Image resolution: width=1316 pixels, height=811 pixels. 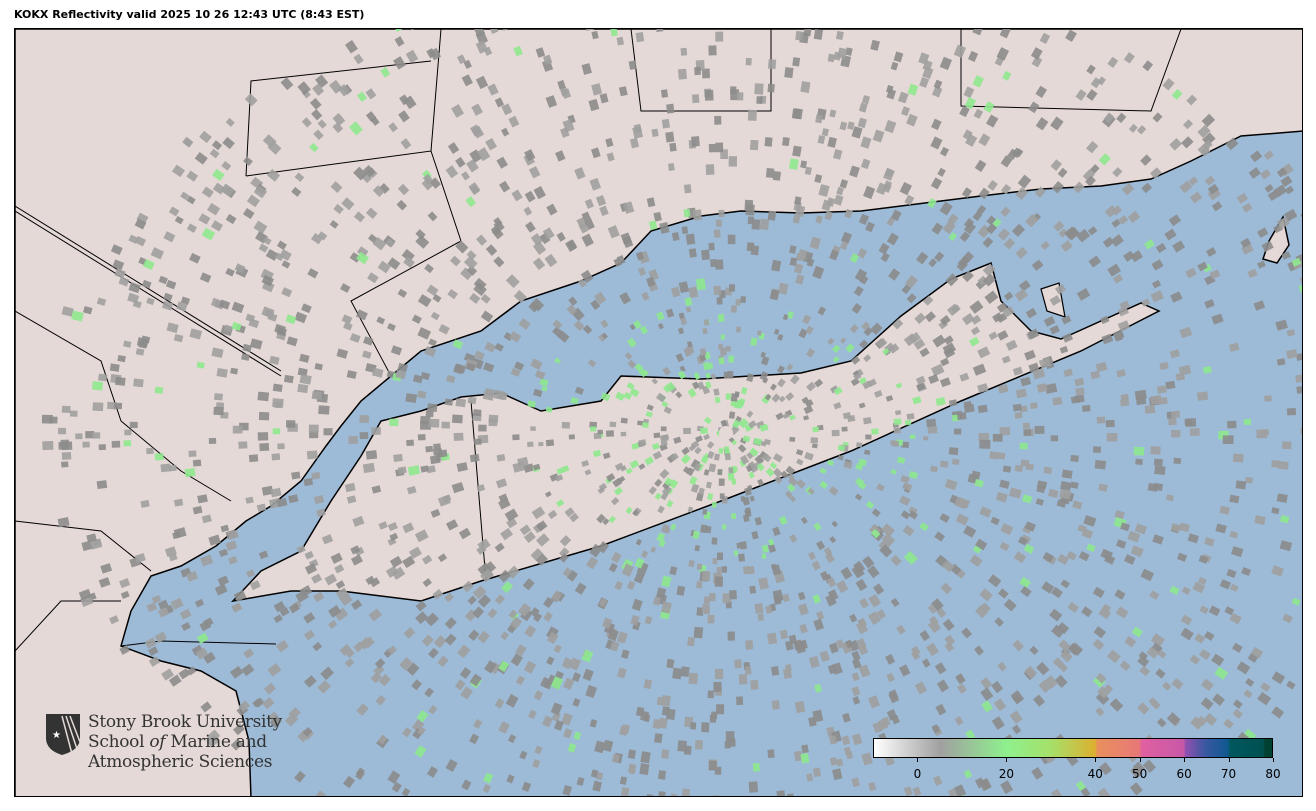 I want to click on logo-line-2: School of Marine and, so click(x=177, y=742).